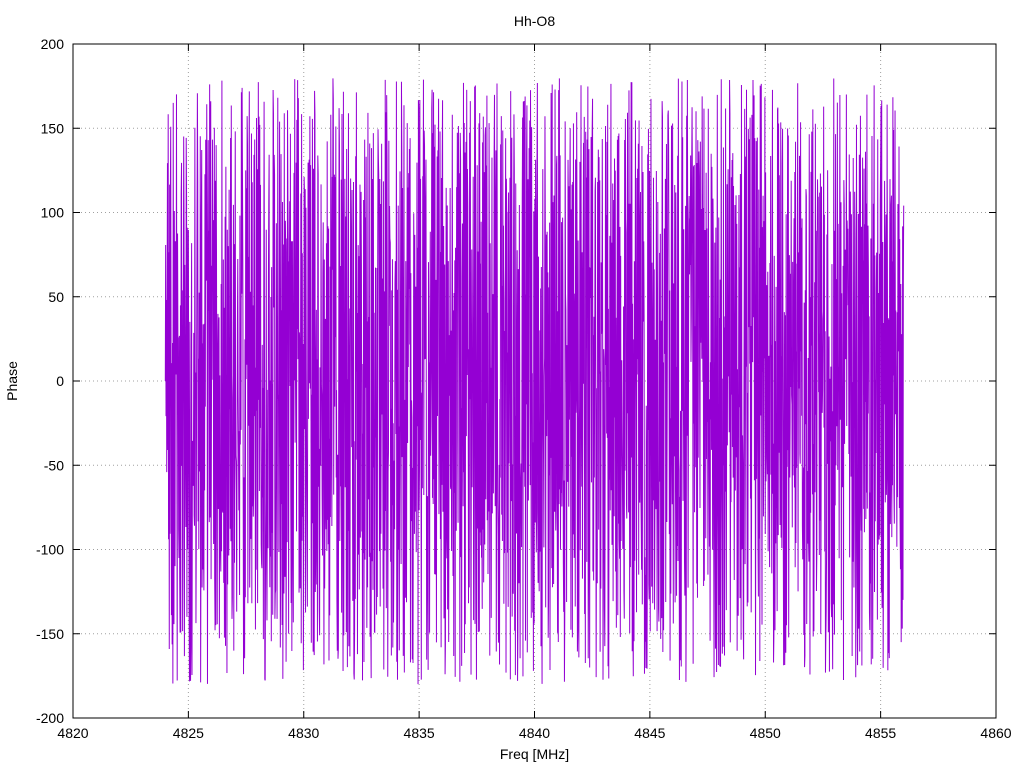  Describe the element at coordinates (53, 128) in the screenshot. I see `y-tick-label: 150` at that location.